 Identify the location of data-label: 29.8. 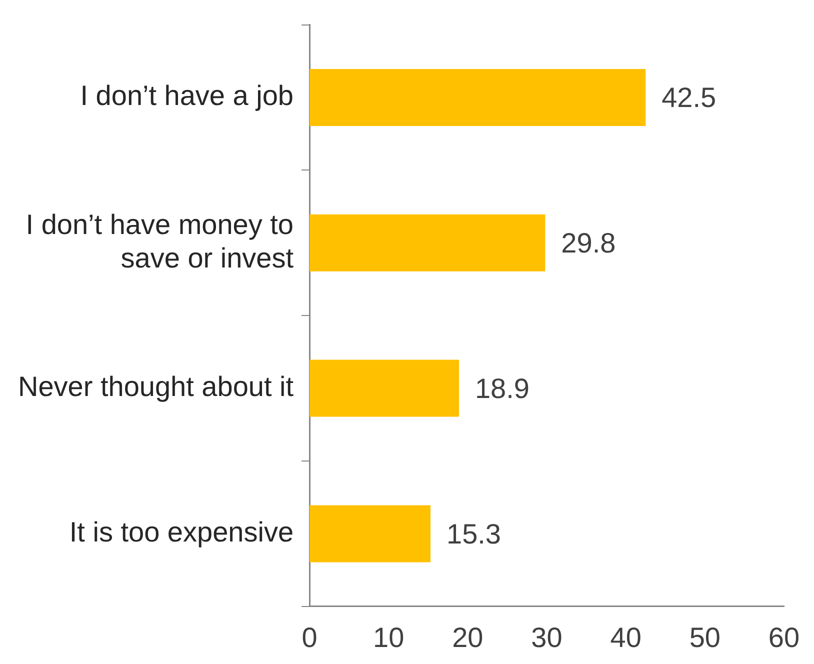
(588, 243).